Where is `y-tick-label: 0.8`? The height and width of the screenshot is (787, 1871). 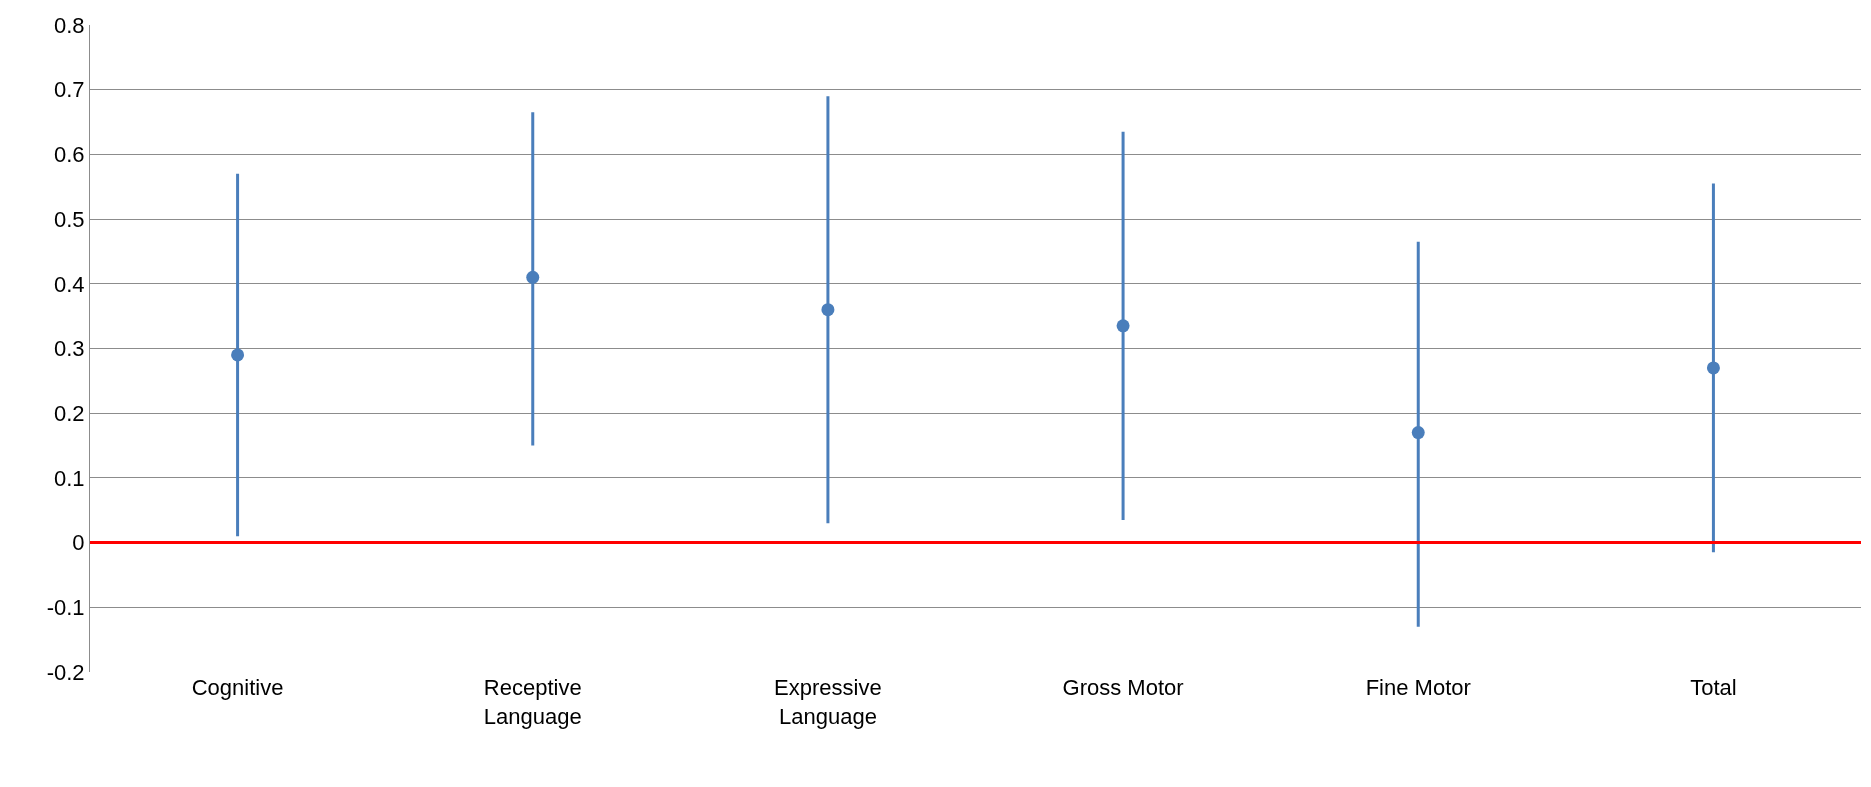 y-tick-label: 0.8 is located at coordinates (69, 25).